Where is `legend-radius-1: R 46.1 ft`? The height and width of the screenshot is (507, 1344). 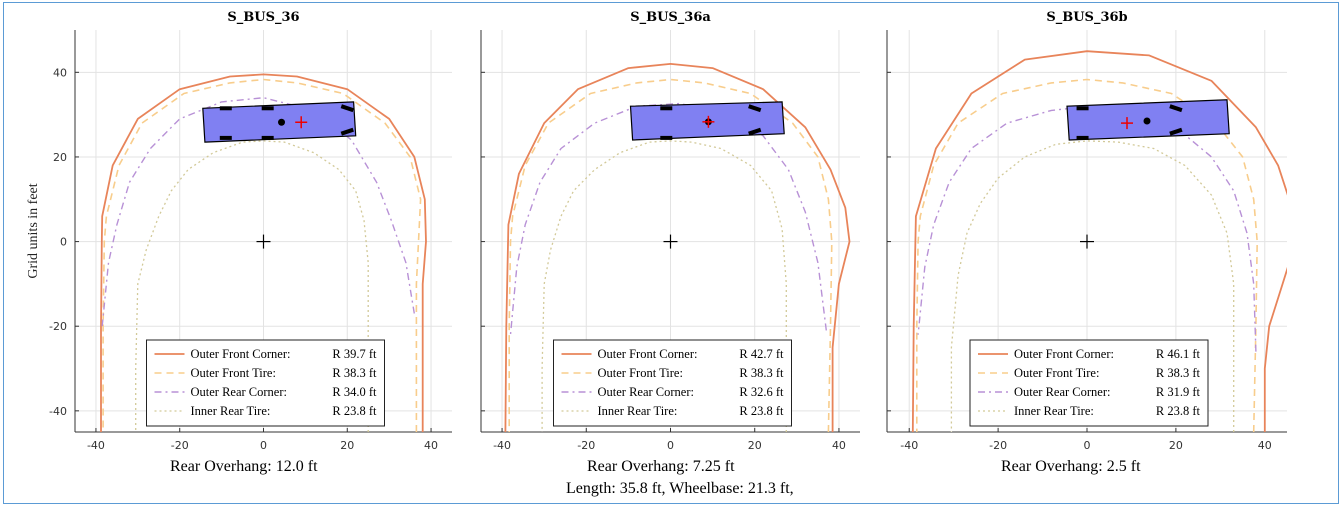
legend-radius-1: R 46.1 ft is located at coordinates (1178, 354).